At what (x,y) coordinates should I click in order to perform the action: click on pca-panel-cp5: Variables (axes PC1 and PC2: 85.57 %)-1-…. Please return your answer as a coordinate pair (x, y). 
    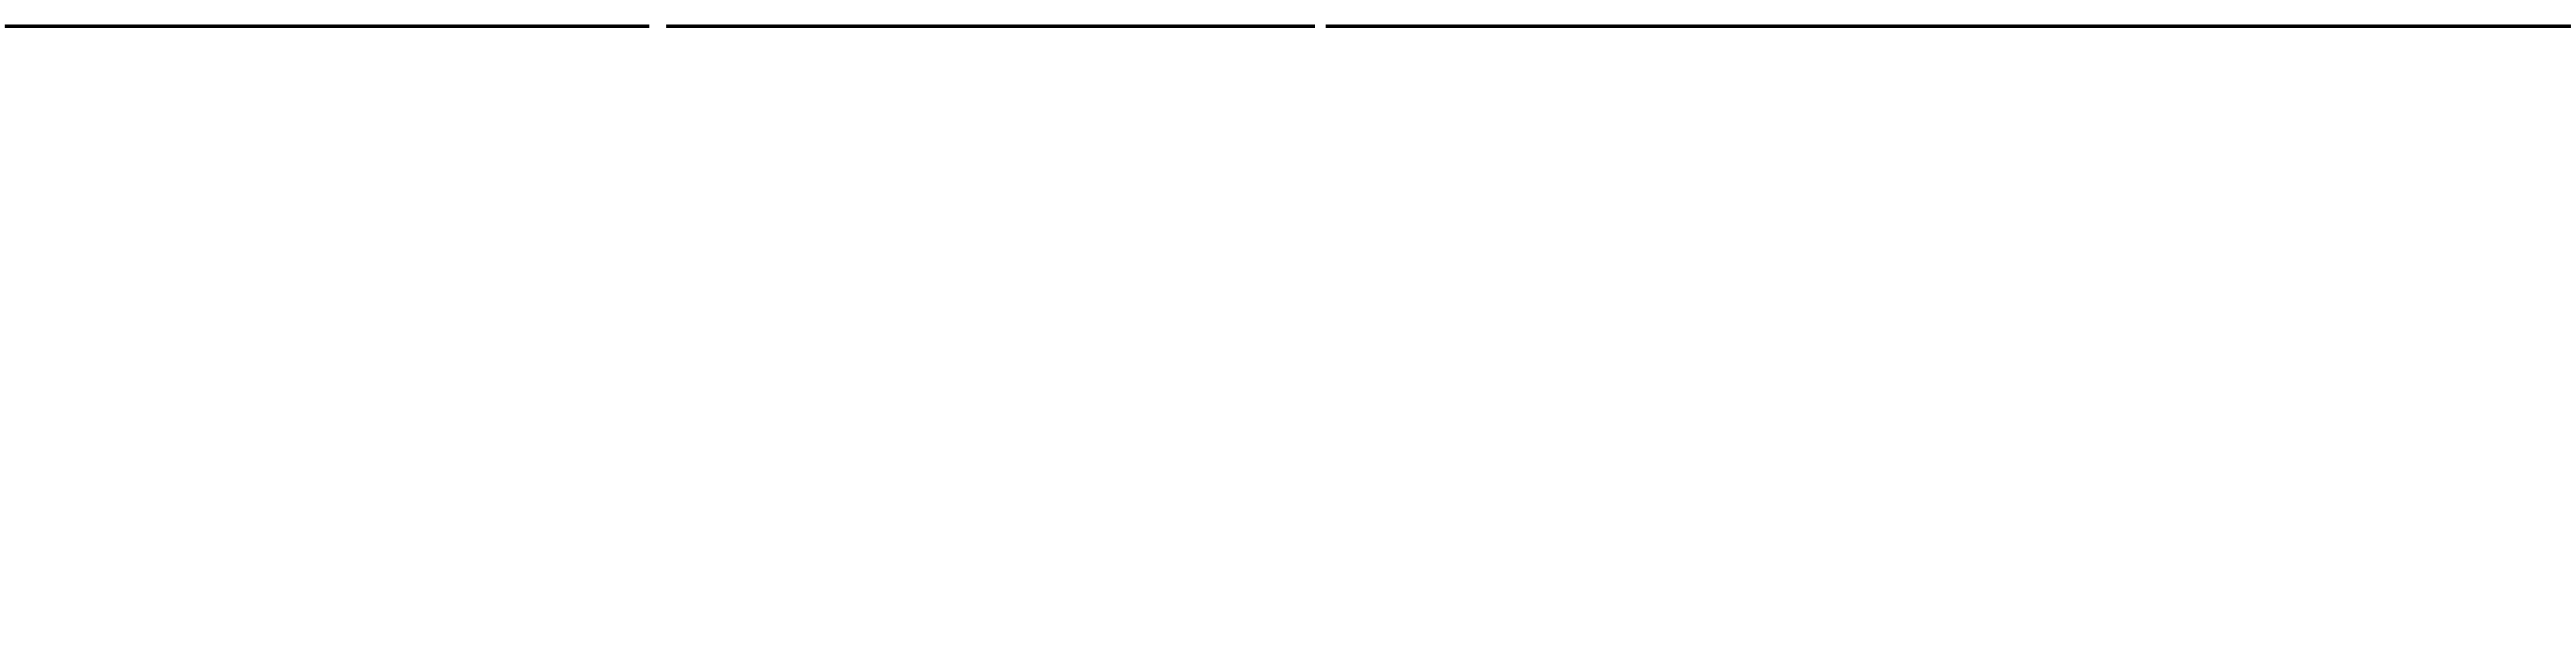
    Looking at the image, I should click on (1640, 26).